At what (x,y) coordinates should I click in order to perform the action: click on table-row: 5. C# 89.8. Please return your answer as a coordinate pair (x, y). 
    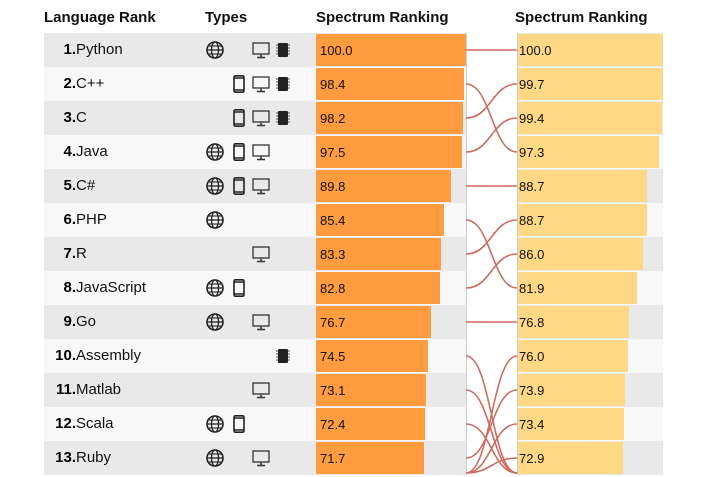
    Looking at the image, I should click on (255, 186).